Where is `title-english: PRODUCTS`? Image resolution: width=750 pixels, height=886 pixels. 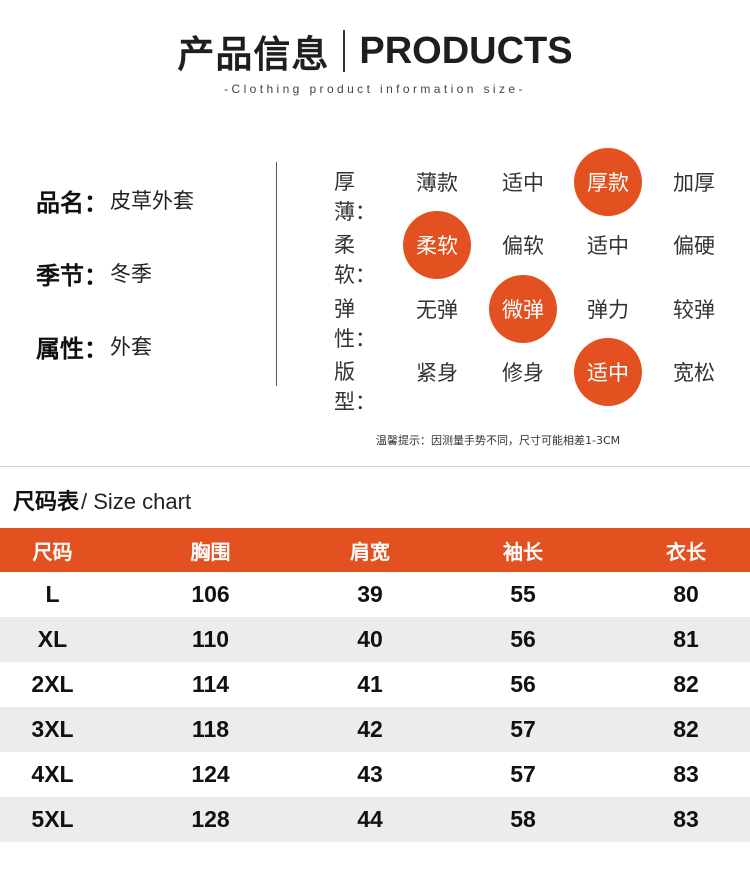
title-english: PRODUCTS is located at coordinates (466, 50).